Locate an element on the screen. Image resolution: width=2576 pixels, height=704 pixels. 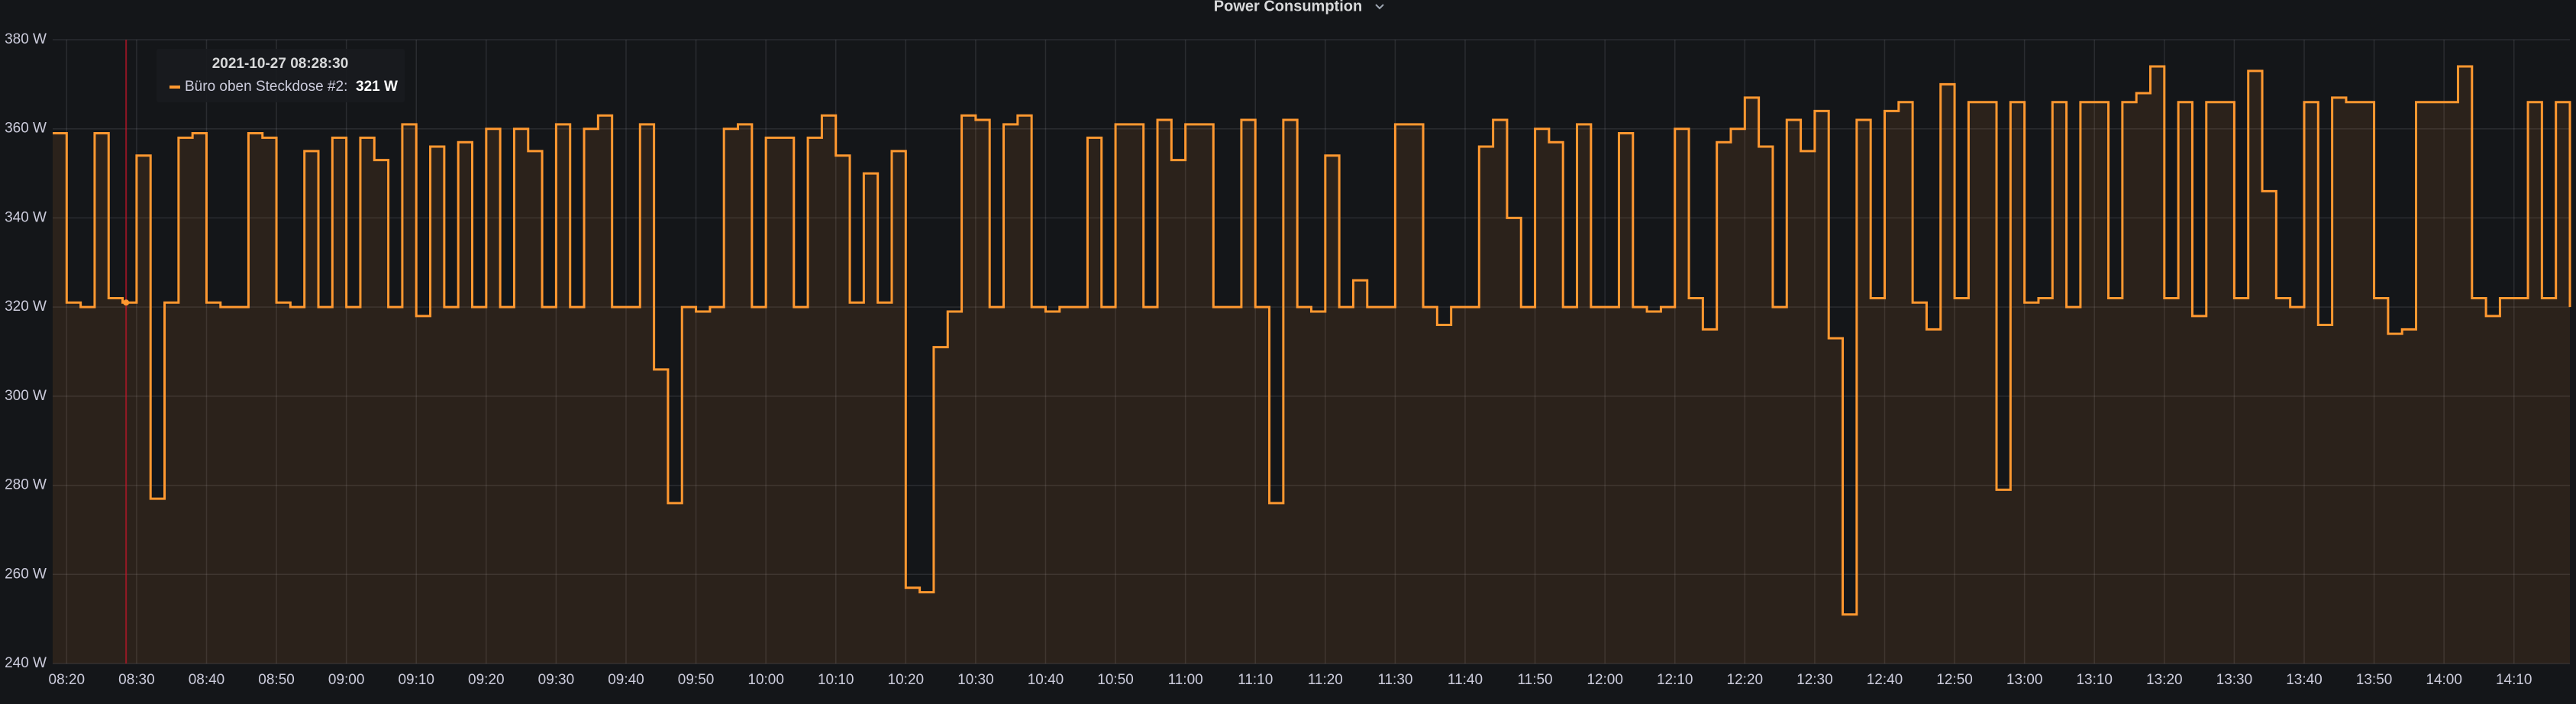
x-tick-label: 08:40 is located at coordinates (207, 680).